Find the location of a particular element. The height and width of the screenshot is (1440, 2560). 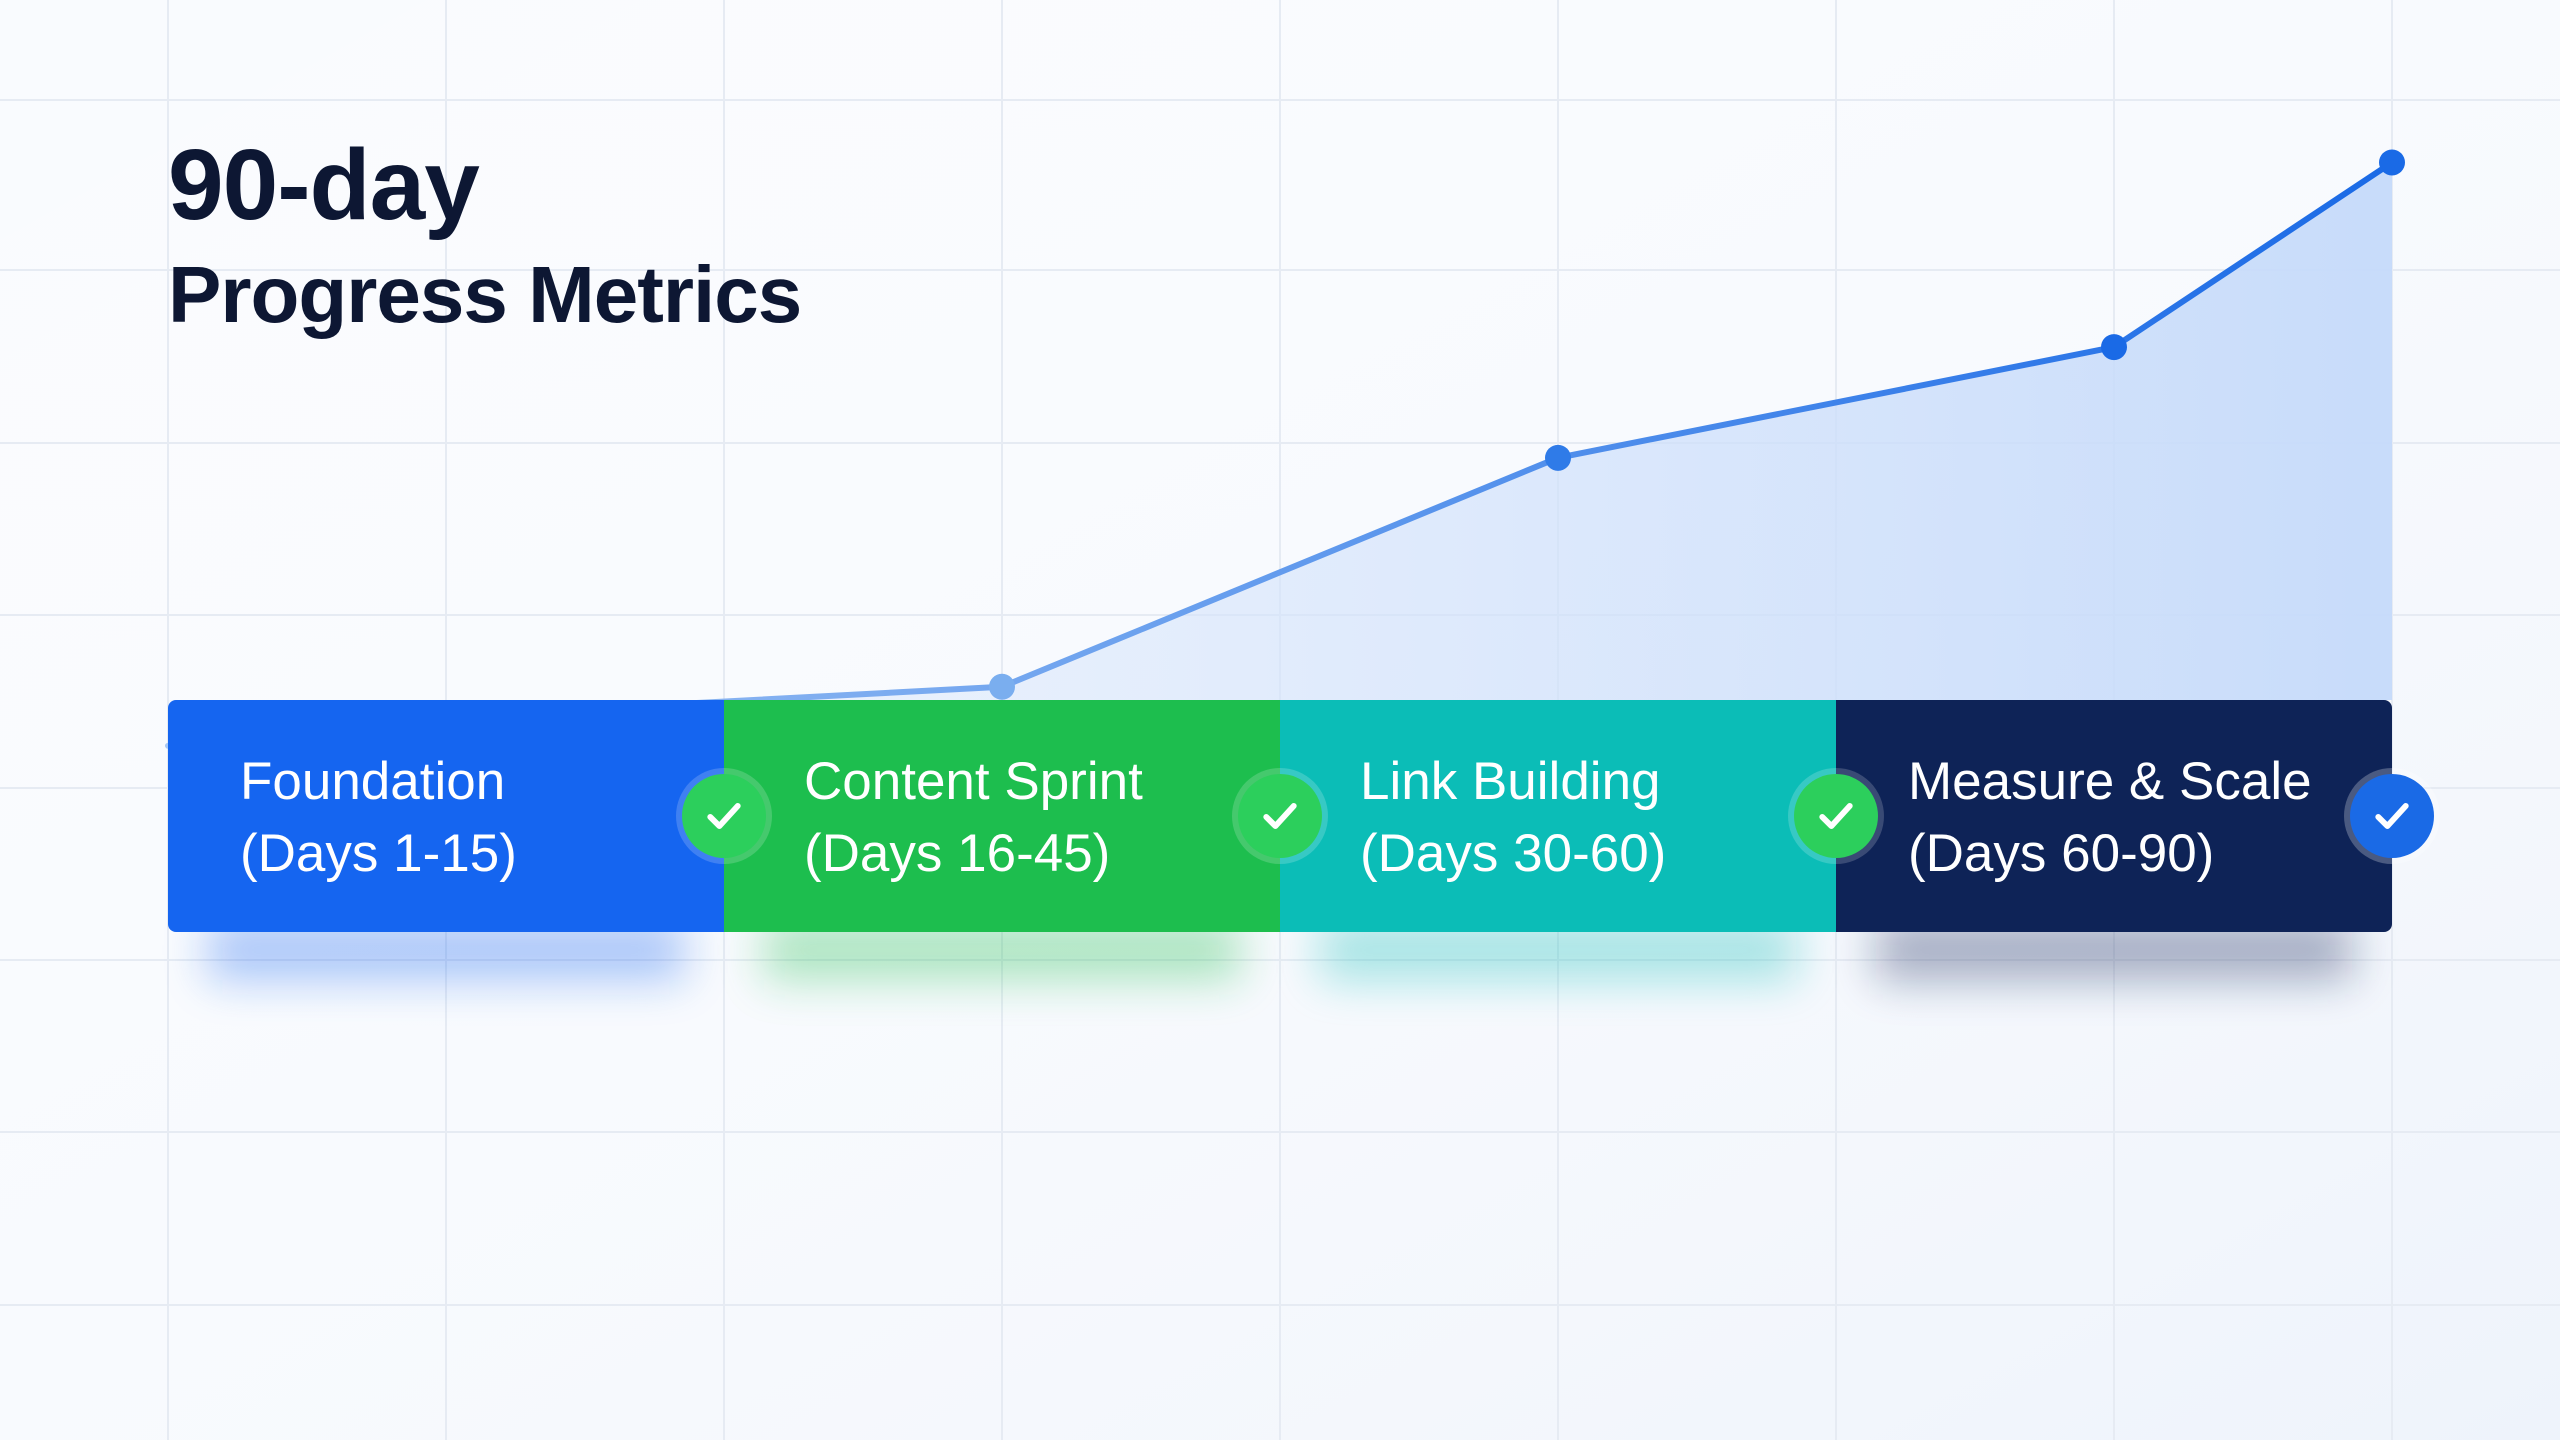

phase-measure-scale: Measure & Scale (Days 60-90) is located at coordinates (2114, 816).